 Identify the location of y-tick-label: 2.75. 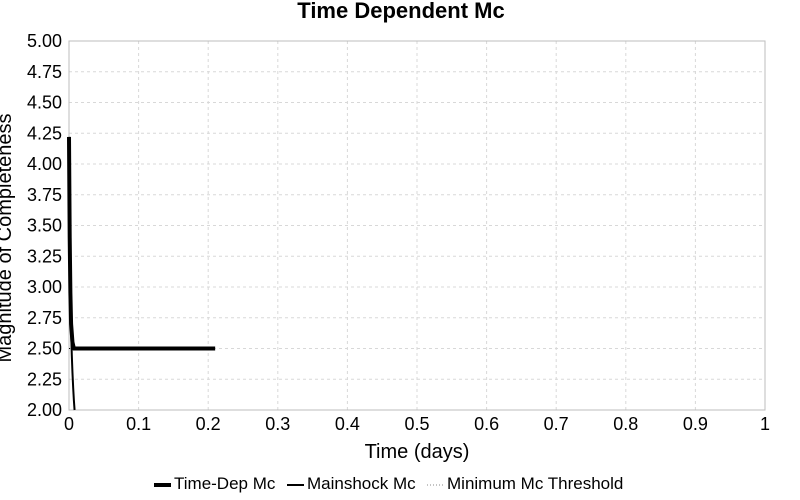
(44, 318).